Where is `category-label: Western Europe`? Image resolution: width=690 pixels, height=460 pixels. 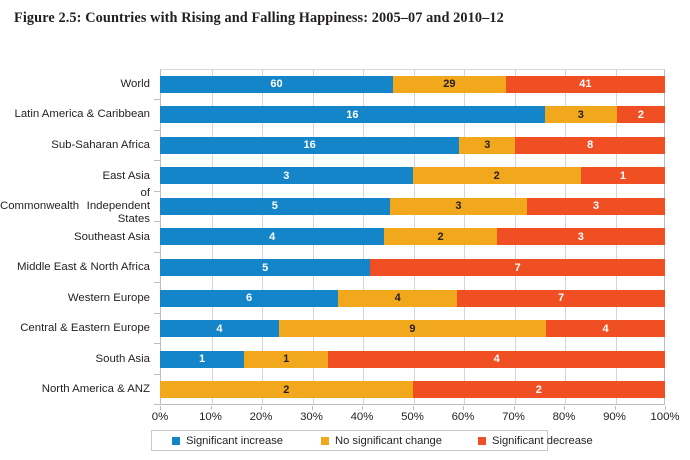
category-label: Western Europe is located at coordinates (76, 298).